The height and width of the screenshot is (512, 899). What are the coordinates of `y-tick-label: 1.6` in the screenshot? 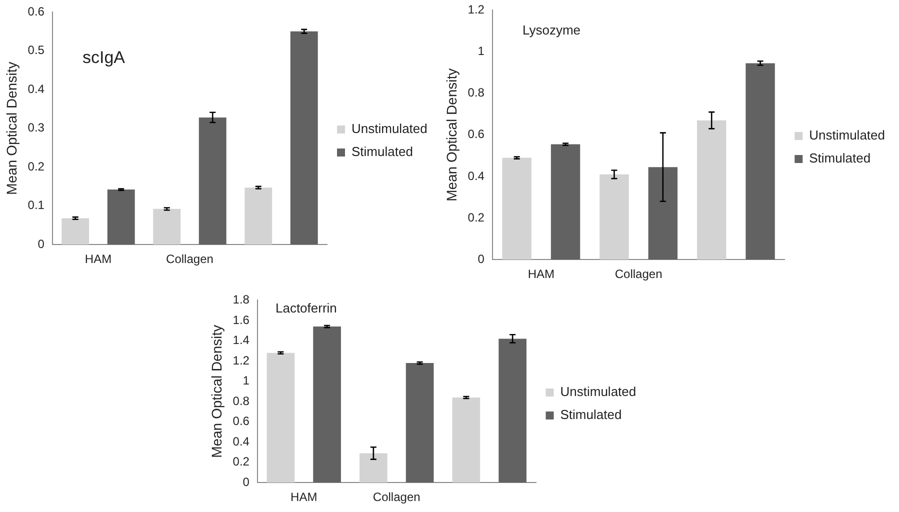 It's located at (241, 319).